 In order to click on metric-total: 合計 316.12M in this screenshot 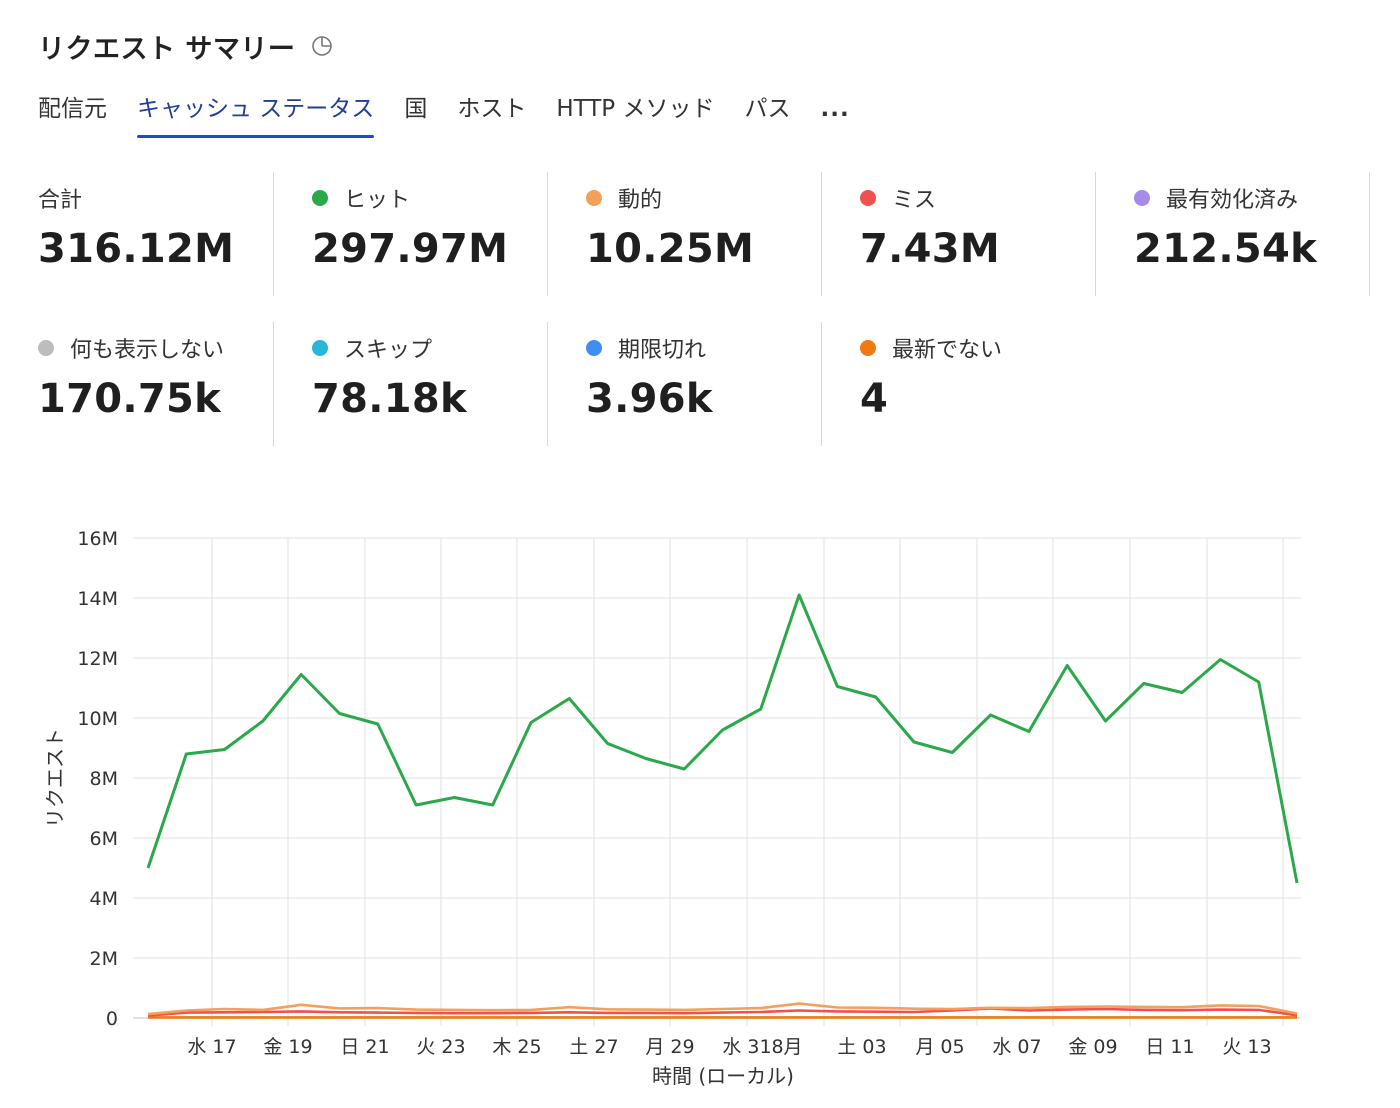, I will do `click(137, 234)`.